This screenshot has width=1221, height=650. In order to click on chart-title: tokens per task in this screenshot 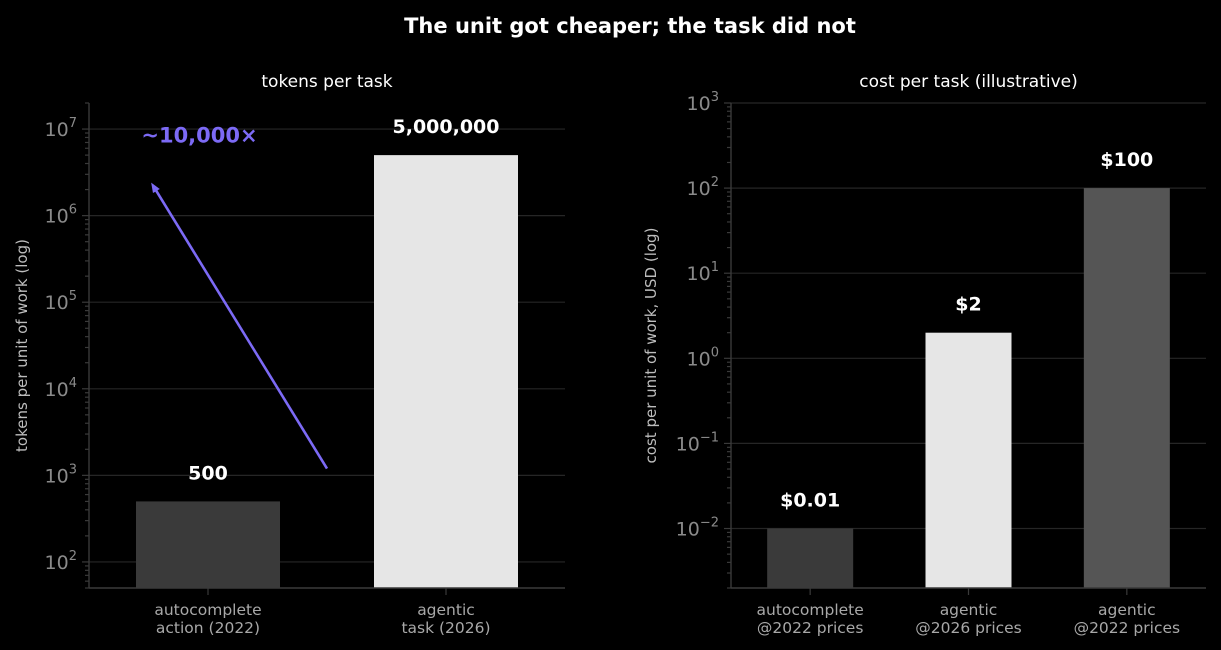, I will do `click(326, 82)`.